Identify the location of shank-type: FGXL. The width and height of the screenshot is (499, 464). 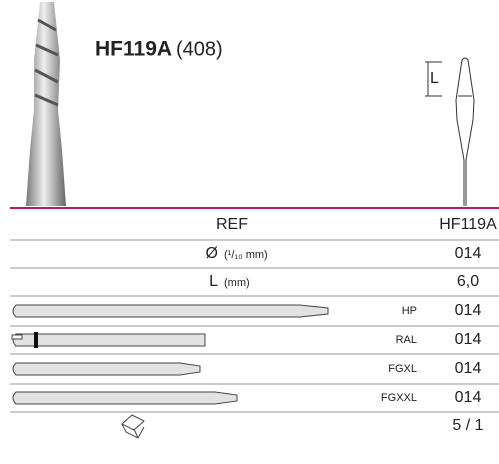
(402, 369).